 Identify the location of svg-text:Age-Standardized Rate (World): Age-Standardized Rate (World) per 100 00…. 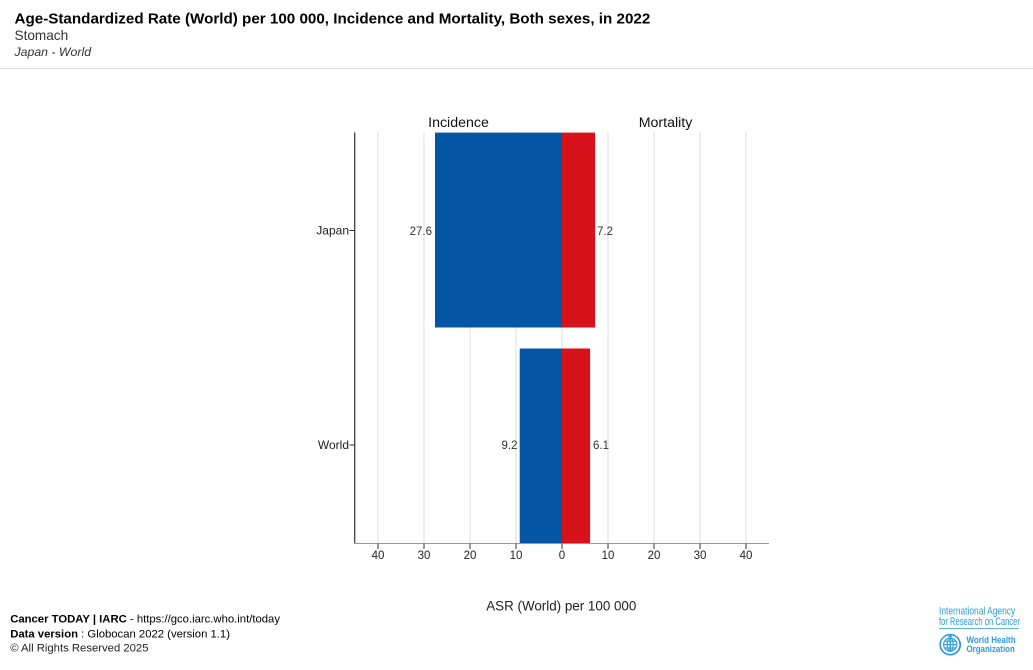
(333, 19).